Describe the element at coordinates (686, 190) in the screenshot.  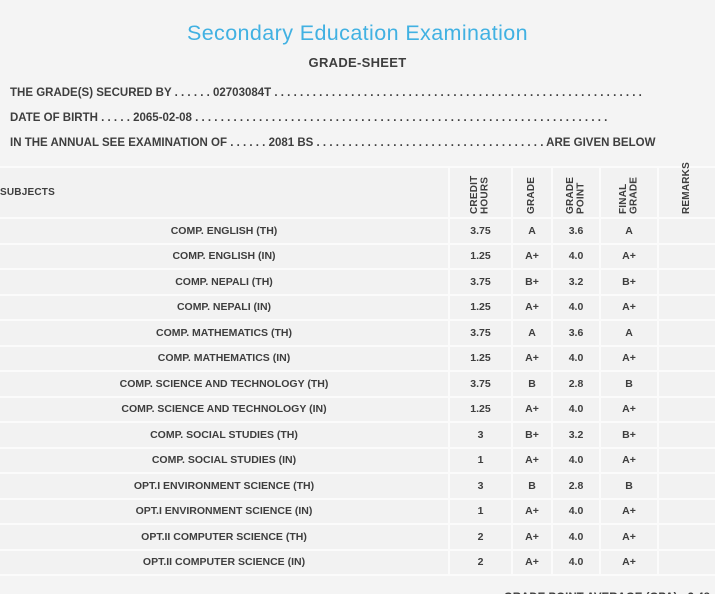
I see `col-header-remarks: REMARKS` at that location.